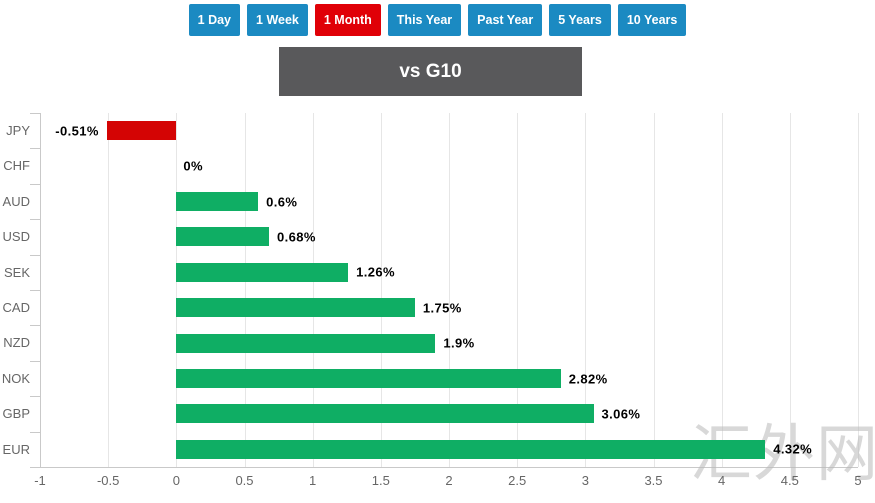 The height and width of the screenshot is (503, 875). Describe the element at coordinates (368, 378) in the screenshot. I see `bar-nok` at that location.